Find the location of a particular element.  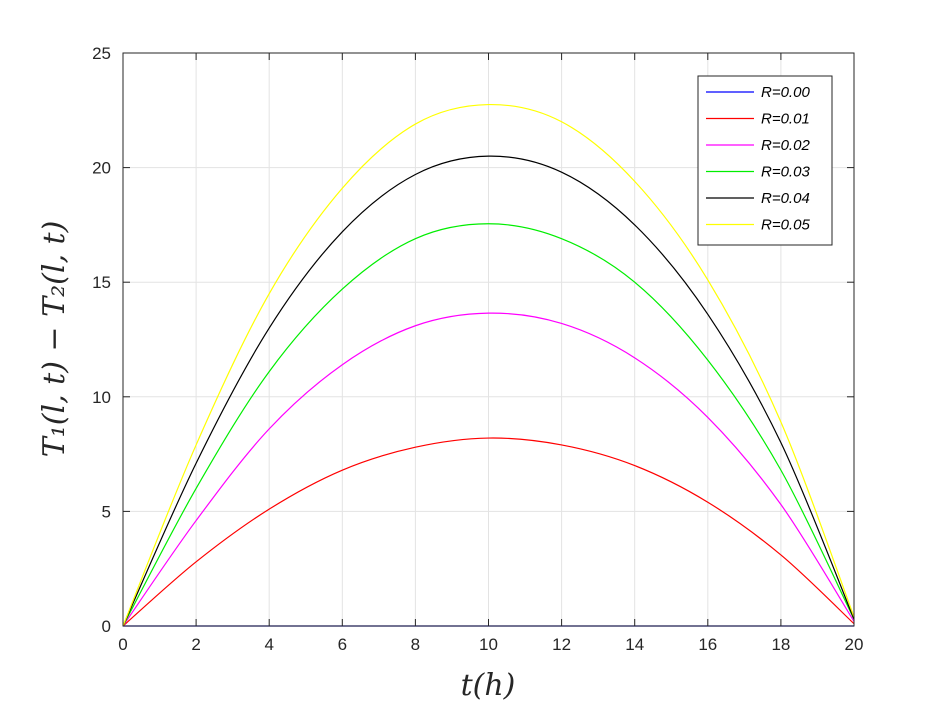

x-tick-label: 12 is located at coordinates (561, 644).